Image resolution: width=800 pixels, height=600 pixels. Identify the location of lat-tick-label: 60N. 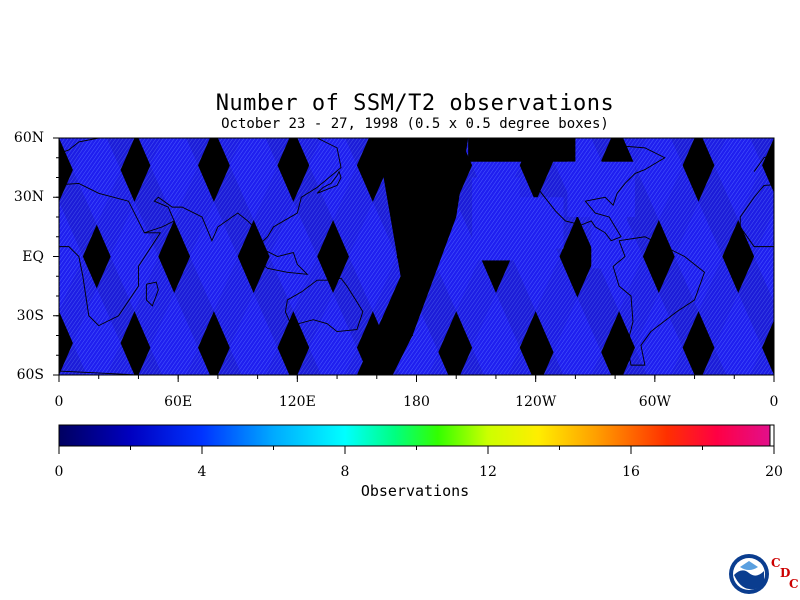
(28, 138).